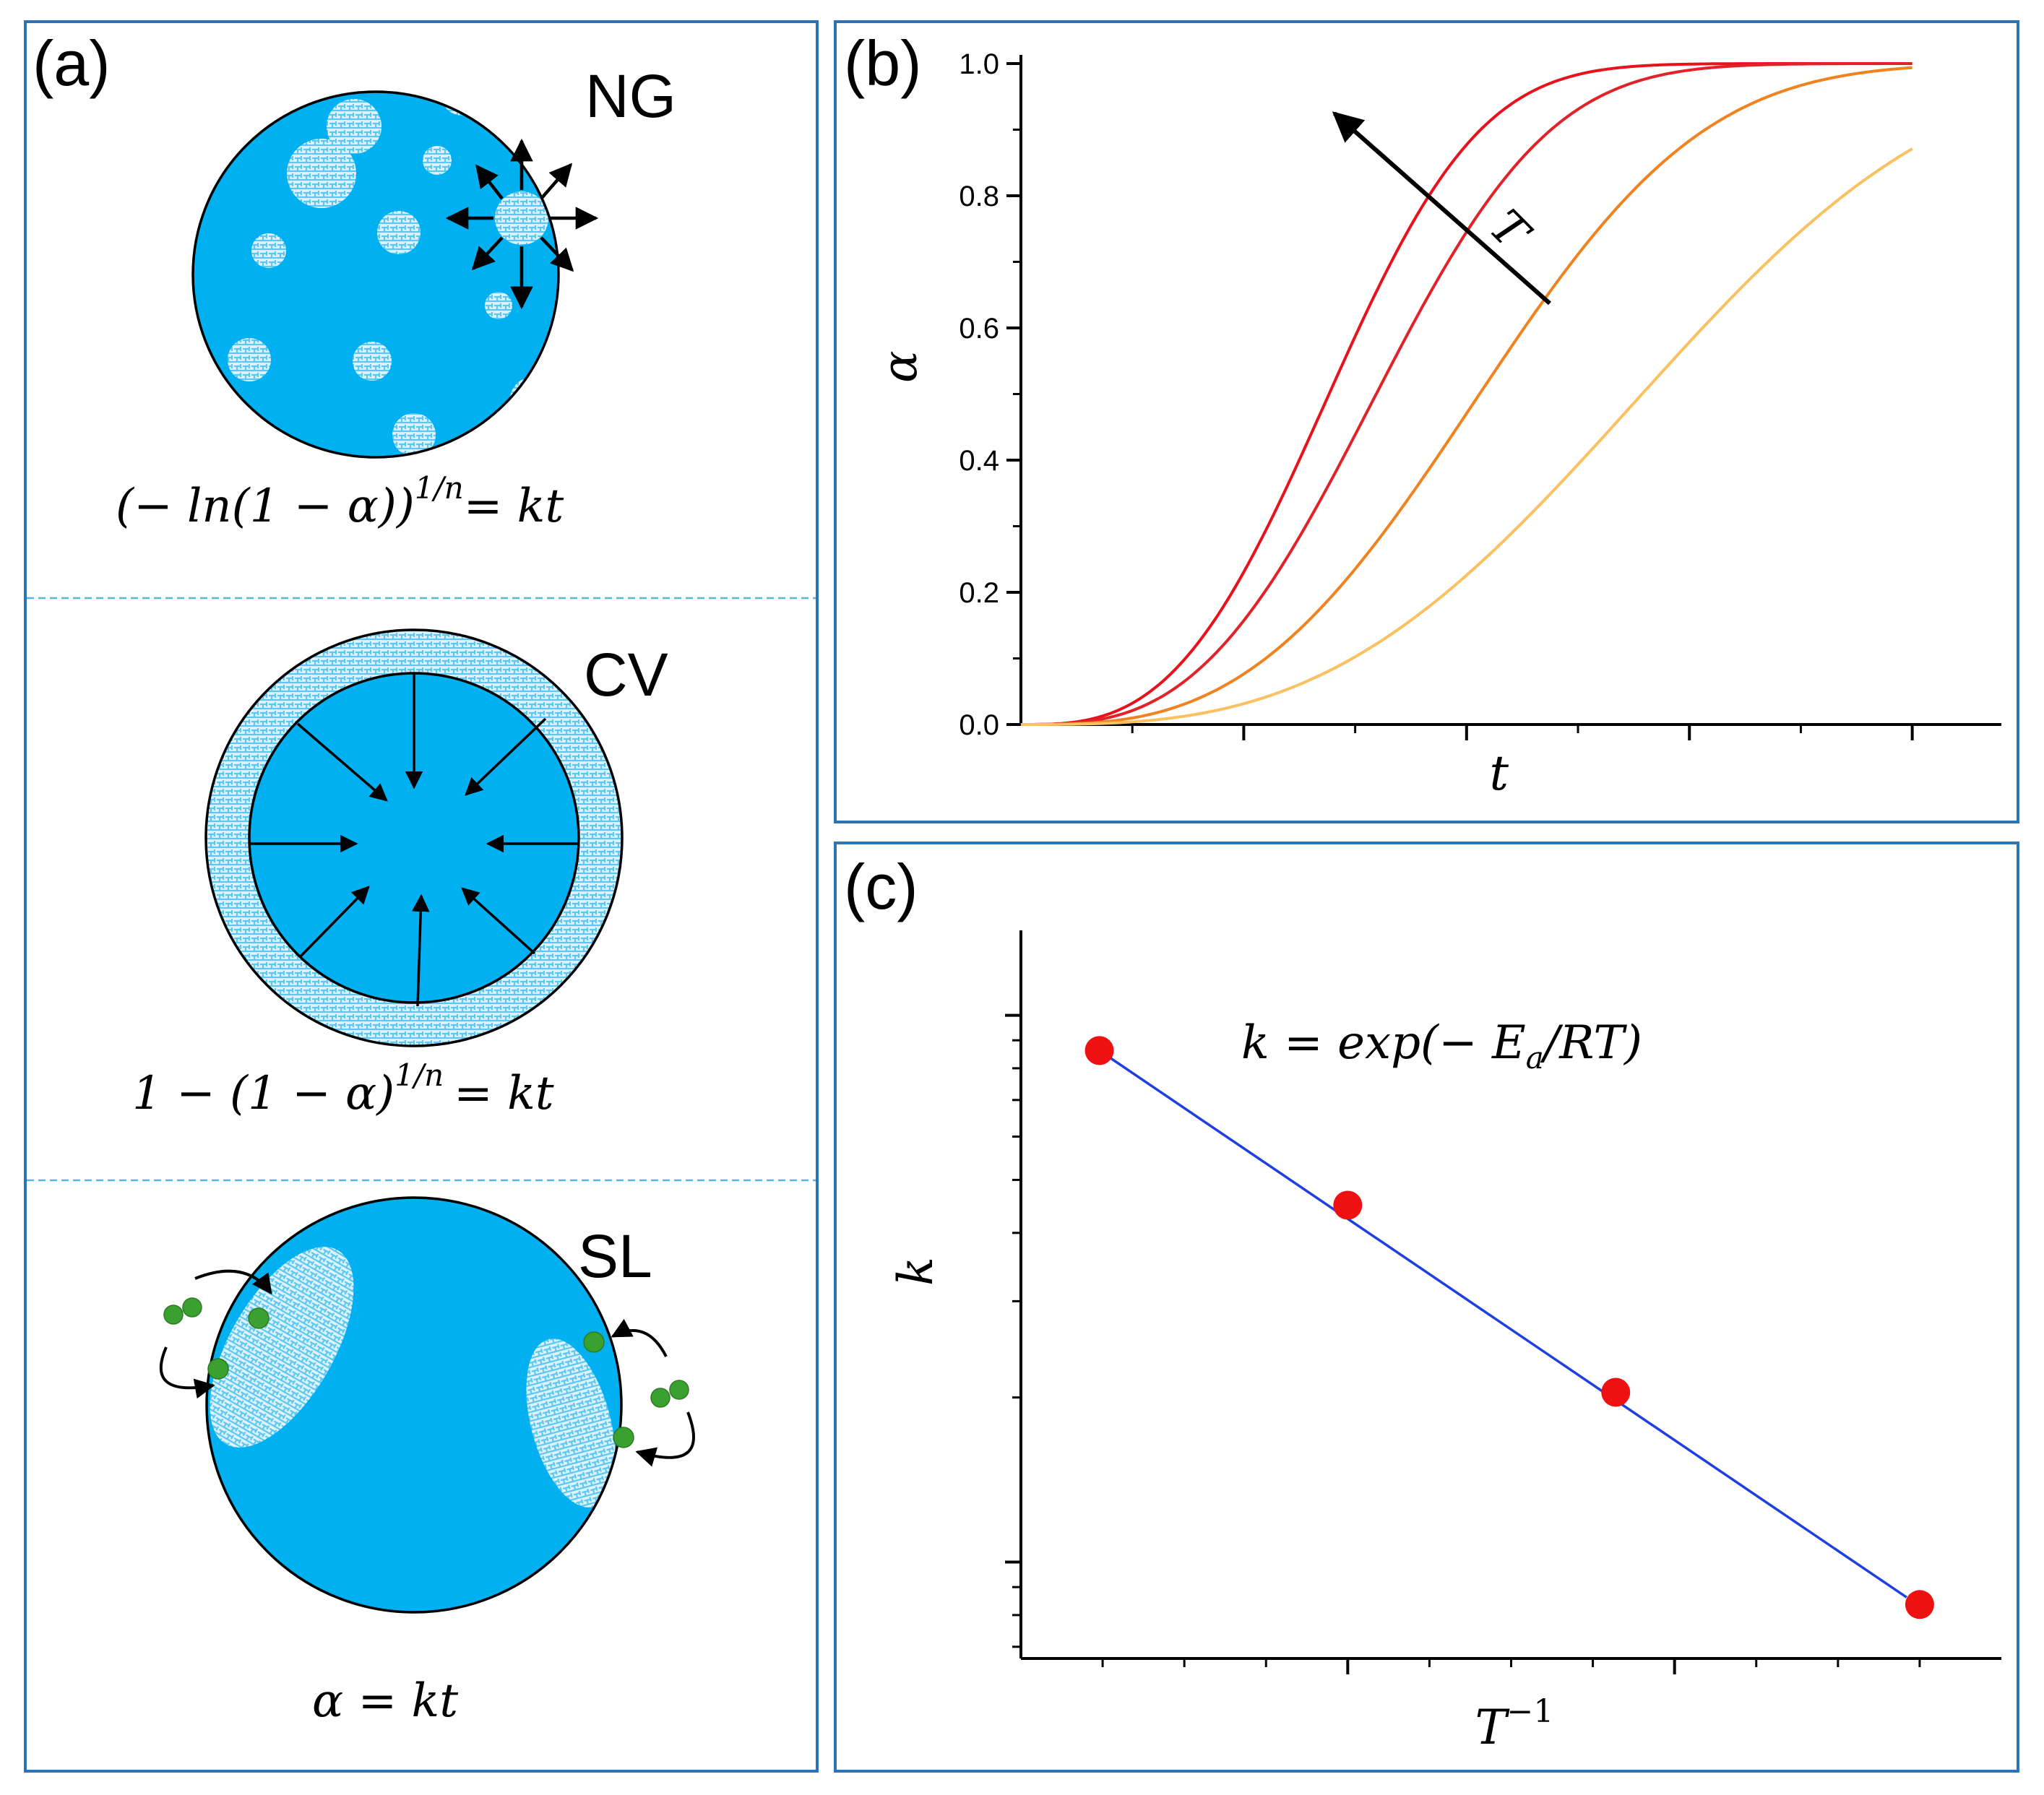 This screenshot has width=2044, height=1795. I want to click on contraction-arrows, so click(414, 840).